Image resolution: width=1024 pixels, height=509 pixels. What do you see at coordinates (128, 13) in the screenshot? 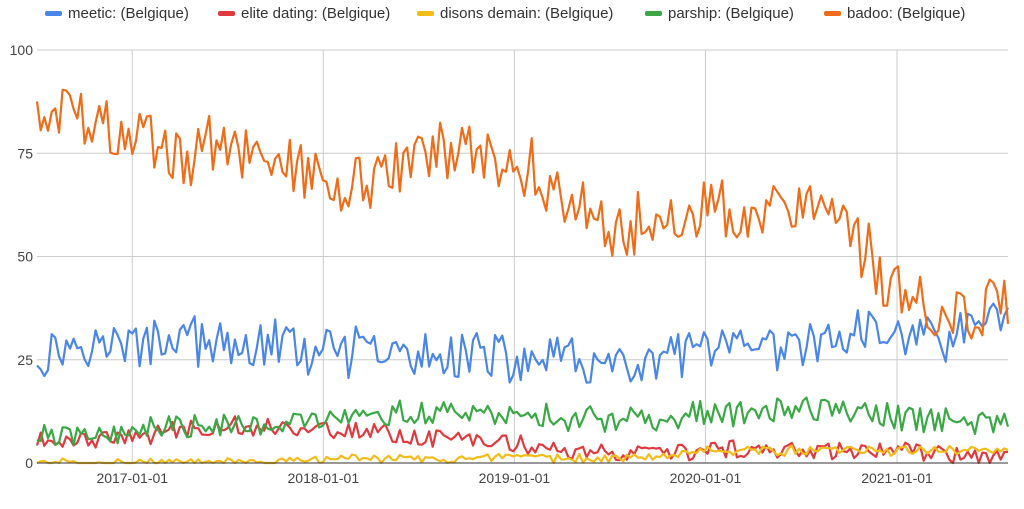
I see `legend-label-meetic: meetic: (Belgique)` at bounding box center [128, 13].